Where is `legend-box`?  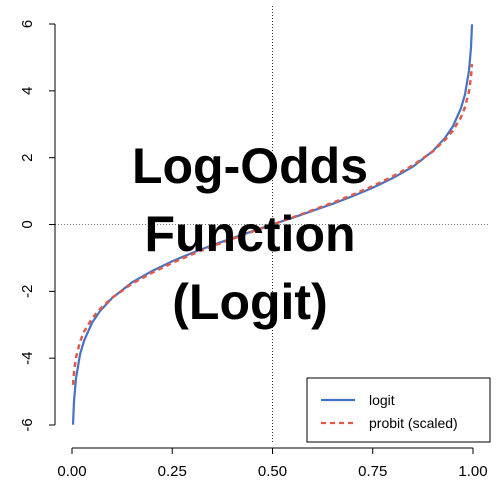
legend-box is located at coordinates (398, 410).